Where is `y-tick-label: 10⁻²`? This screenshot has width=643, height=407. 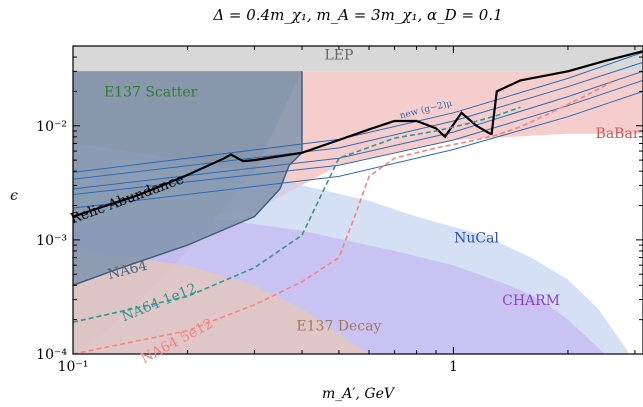
y-tick-label: 10⁻² is located at coordinates (51, 127).